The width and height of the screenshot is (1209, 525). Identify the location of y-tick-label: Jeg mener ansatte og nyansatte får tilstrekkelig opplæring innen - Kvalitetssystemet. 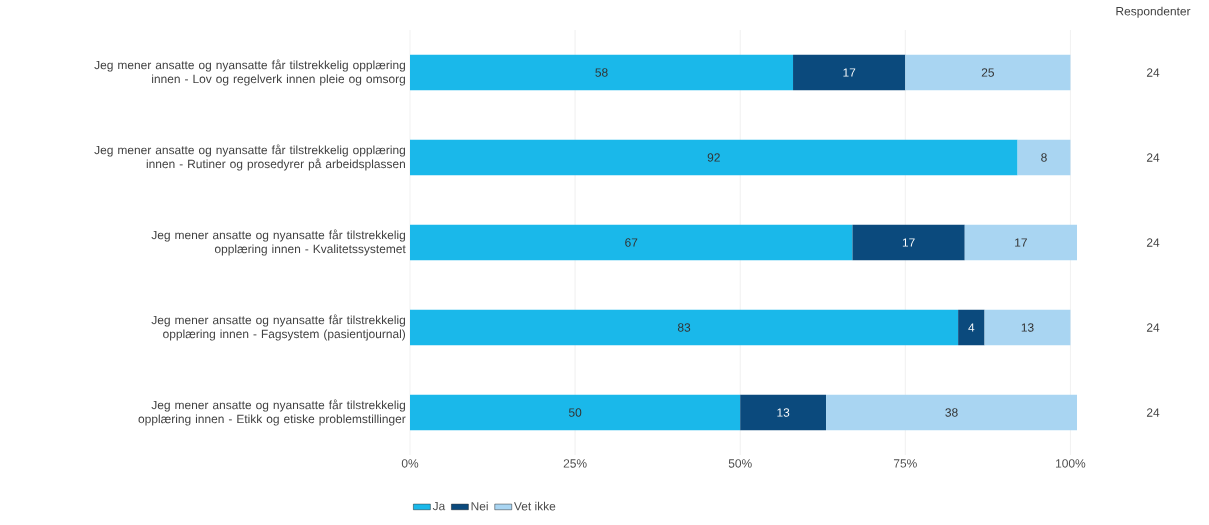
(278, 242).